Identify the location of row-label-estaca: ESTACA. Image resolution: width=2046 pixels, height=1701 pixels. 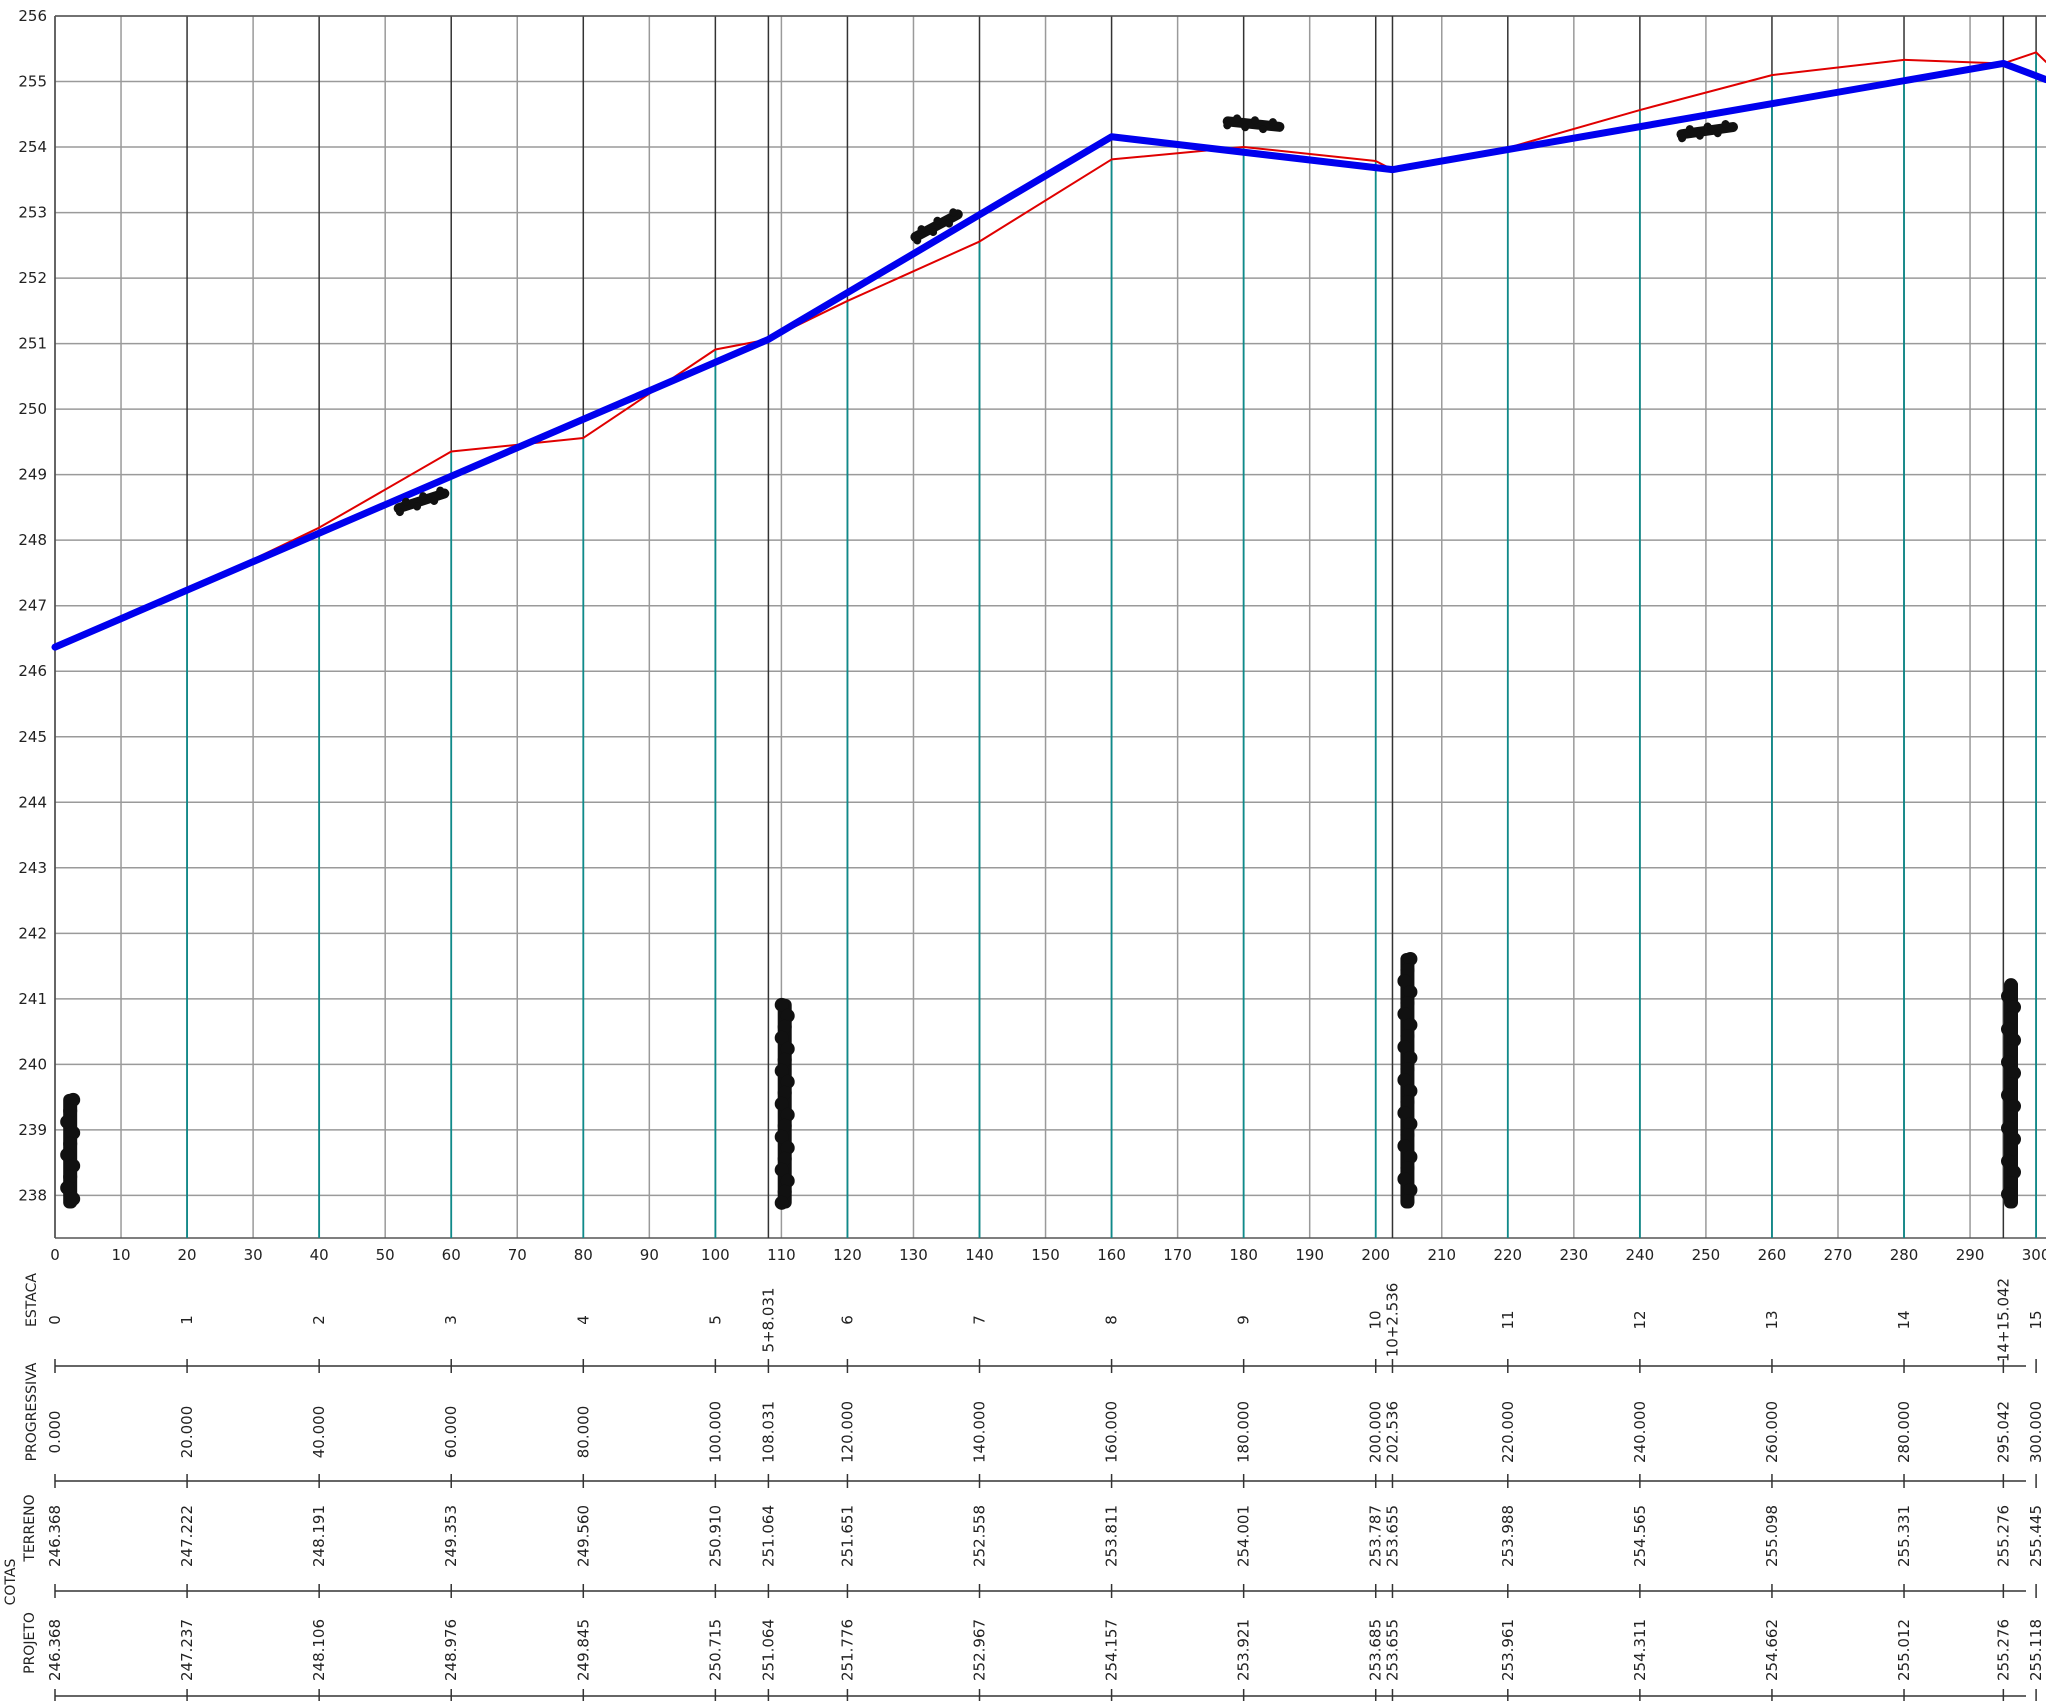
(32, 1300).